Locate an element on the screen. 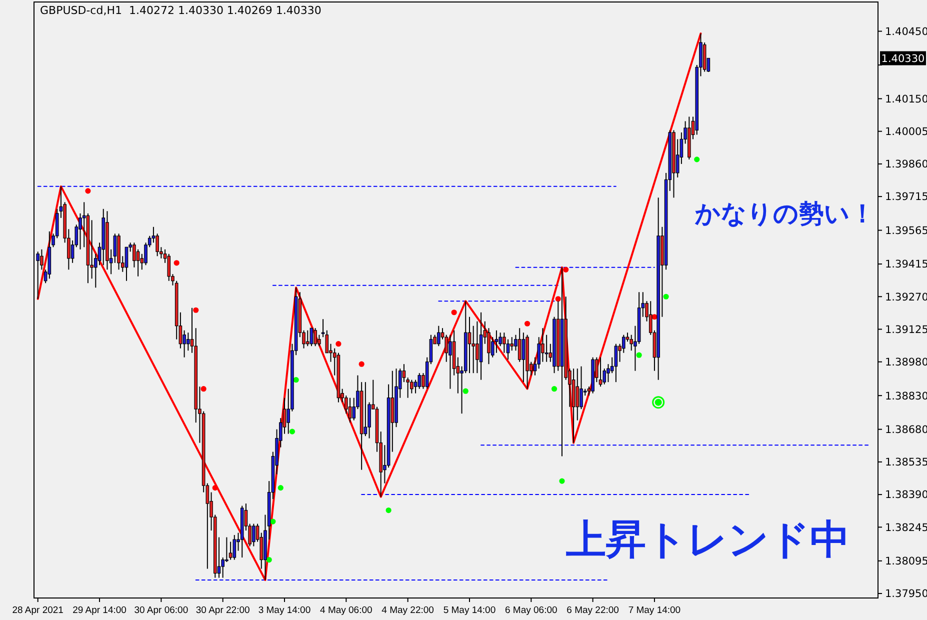 This screenshot has height=620, width=927. x-tick-label: 5 May 14:00 is located at coordinates (469, 610).